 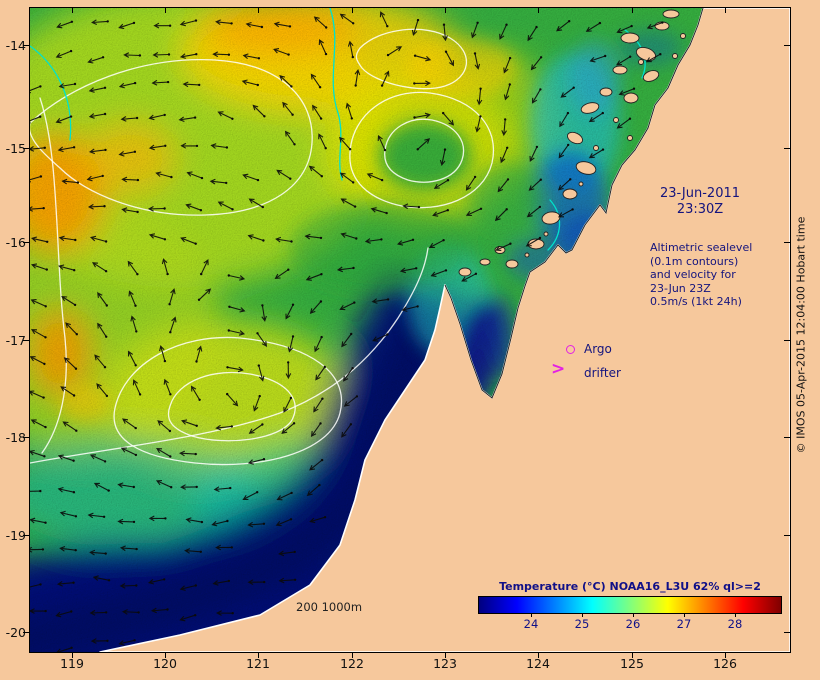 What do you see at coordinates (15, 242) in the screenshot?
I see `y-tick-label: -16` at bounding box center [15, 242].